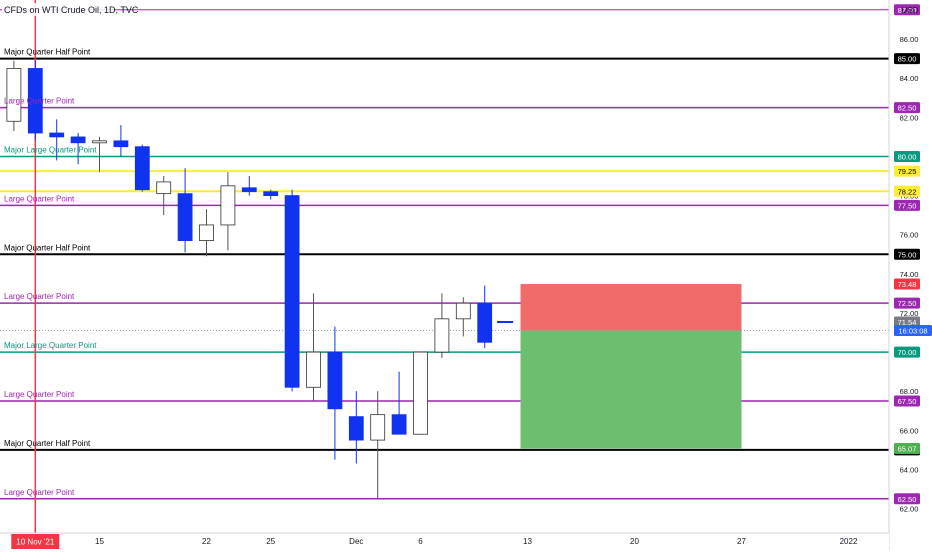 Image resolution: width=932 pixels, height=555 pixels. Describe the element at coordinates (909, 117) in the screenshot. I see `y-tick-label: 82.00` at that location.